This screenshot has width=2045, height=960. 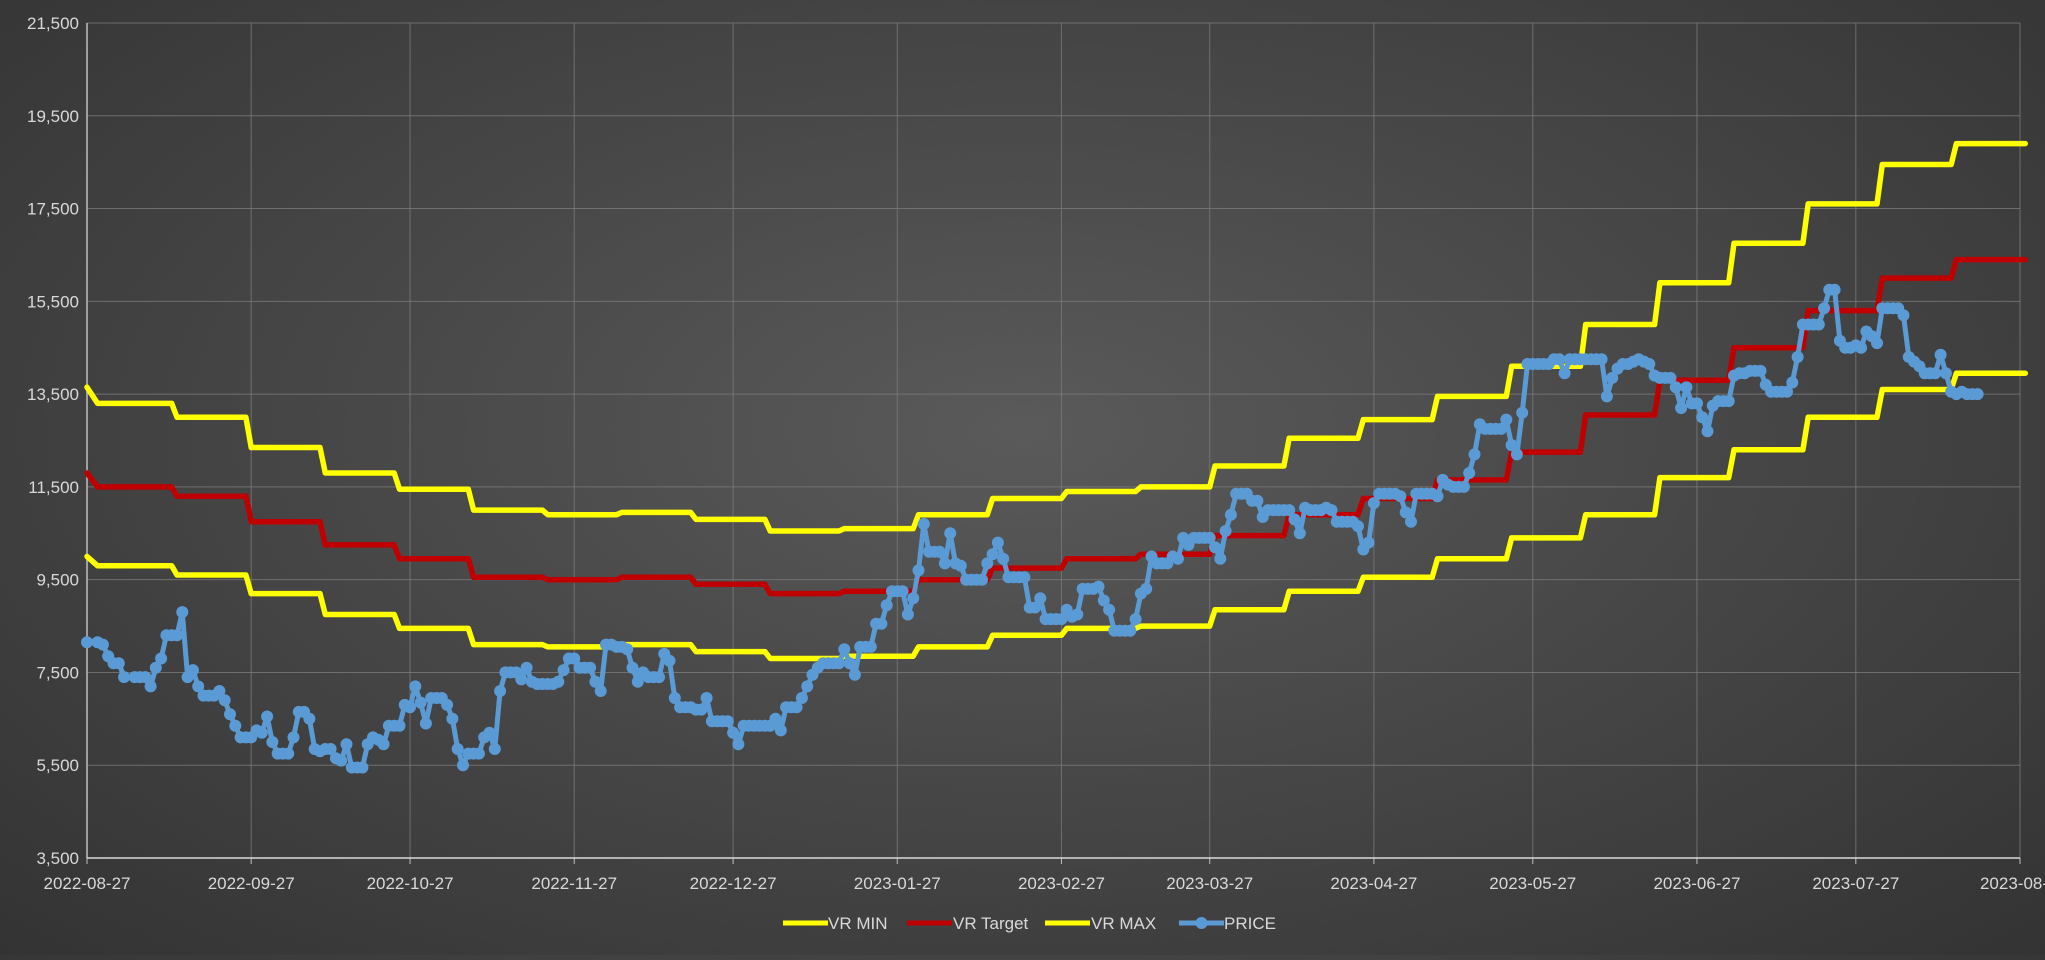 What do you see at coordinates (1209, 883) in the screenshot?
I see `x-tick-label: 2023-03-27` at bounding box center [1209, 883].